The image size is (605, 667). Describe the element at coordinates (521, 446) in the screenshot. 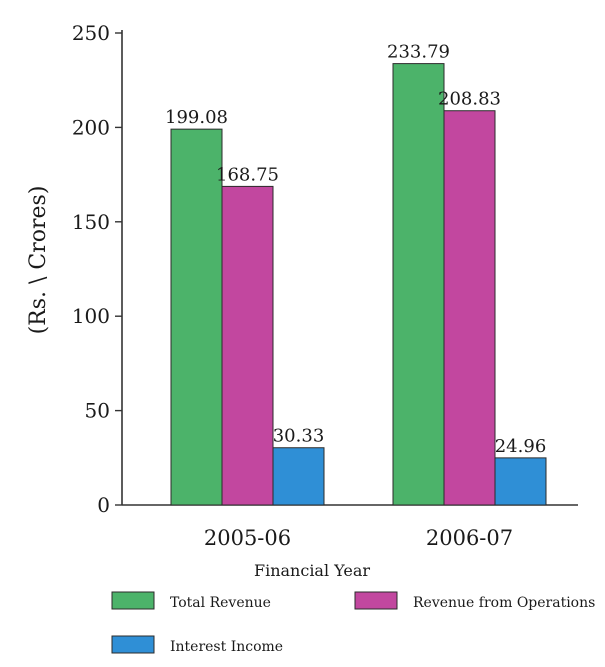

I see `data-label: 24.96` at that location.